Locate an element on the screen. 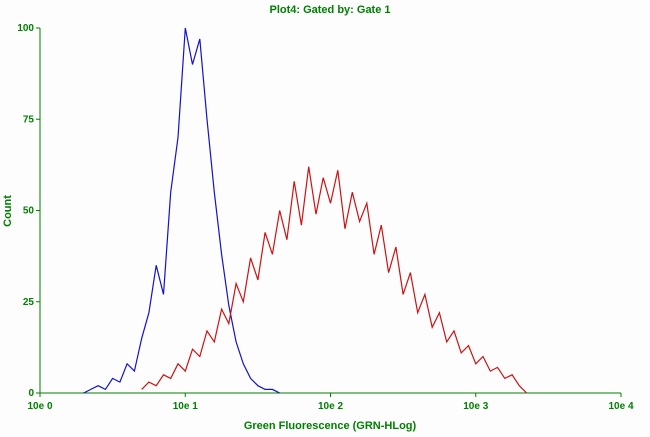 Image resolution: width=650 pixels, height=437 pixels. x-axis-label: Green Fluorescence (GRN-HLog) is located at coordinates (330, 426).